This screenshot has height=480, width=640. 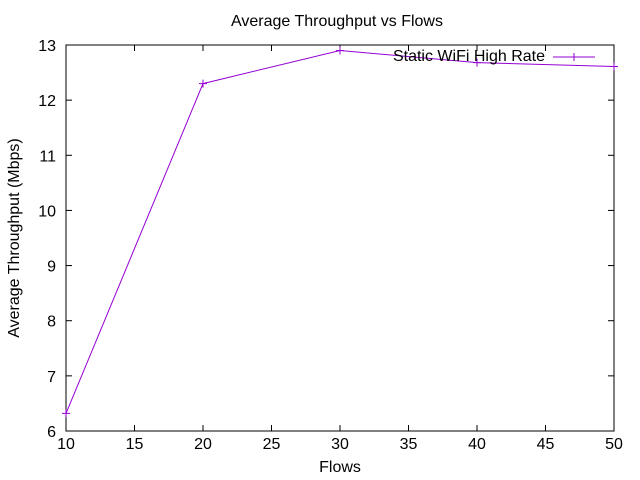 What do you see at coordinates (47, 211) in the screenshot?
I see `y-tick-label: 10` at bounding box center [47, 211].